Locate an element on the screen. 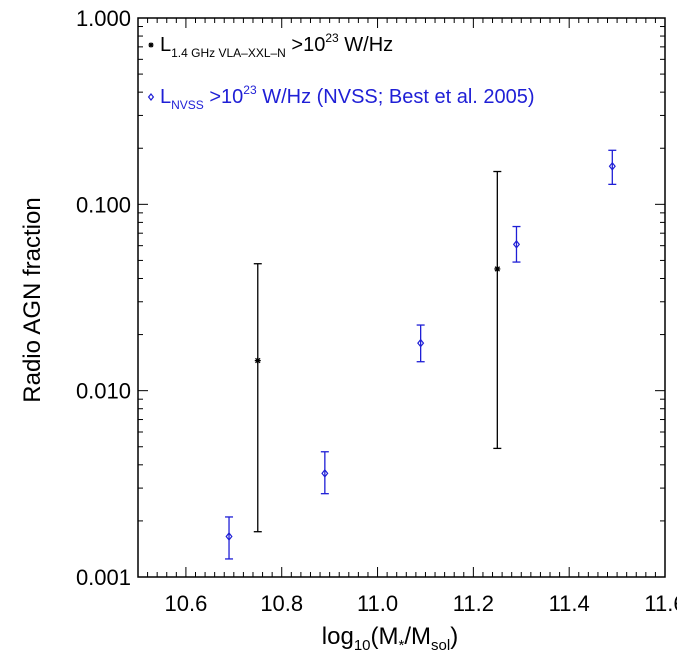 This screenshot has height=650, width=677. legend-entry-vla: L1.4 GHz VLA–XXL–N >1023 W/Hz is located at coordinates (270, 45).